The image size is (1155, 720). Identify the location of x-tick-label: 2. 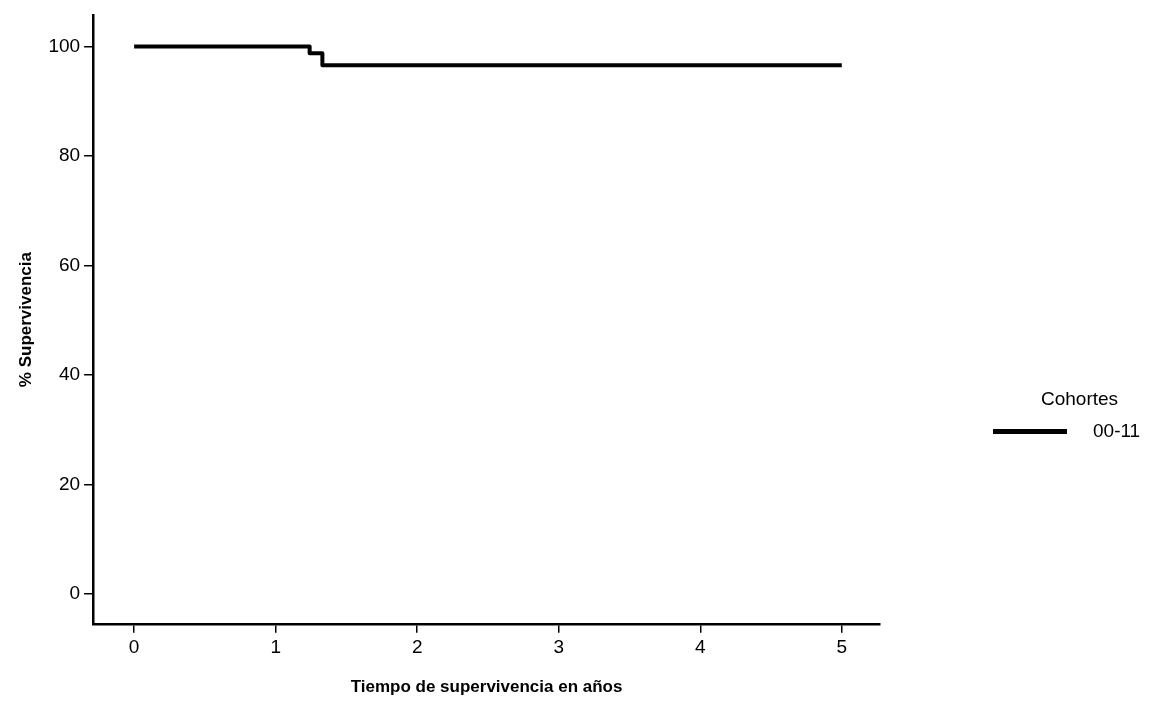
(417, 647).